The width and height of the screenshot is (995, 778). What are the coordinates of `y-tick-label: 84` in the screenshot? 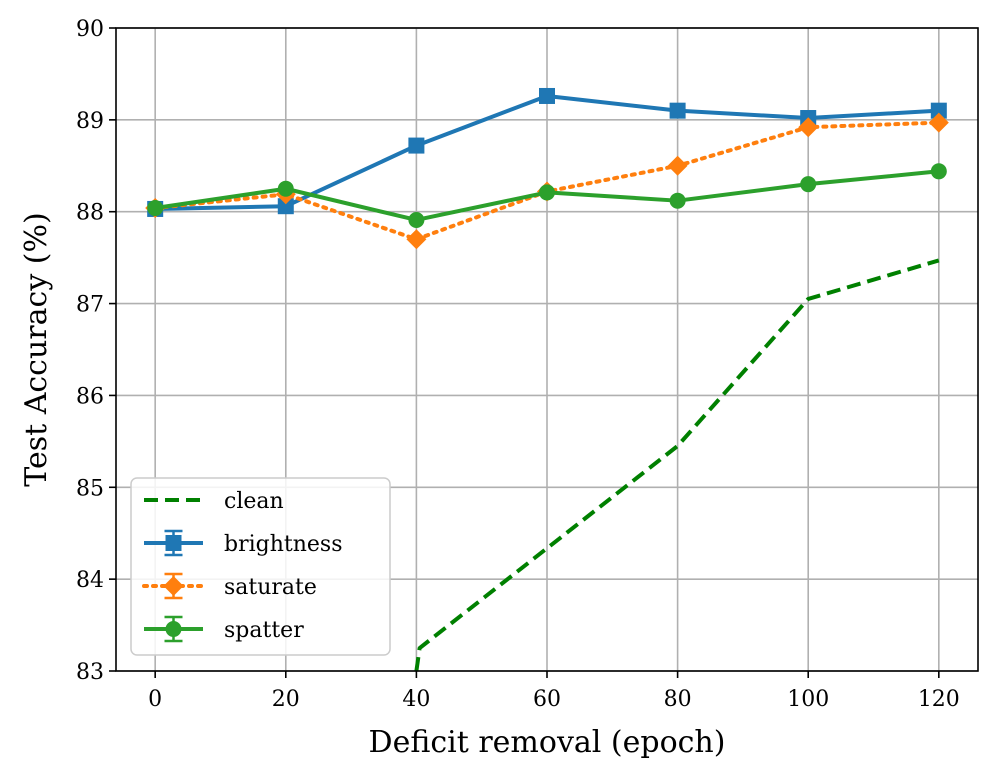 It's located at (90, 580).